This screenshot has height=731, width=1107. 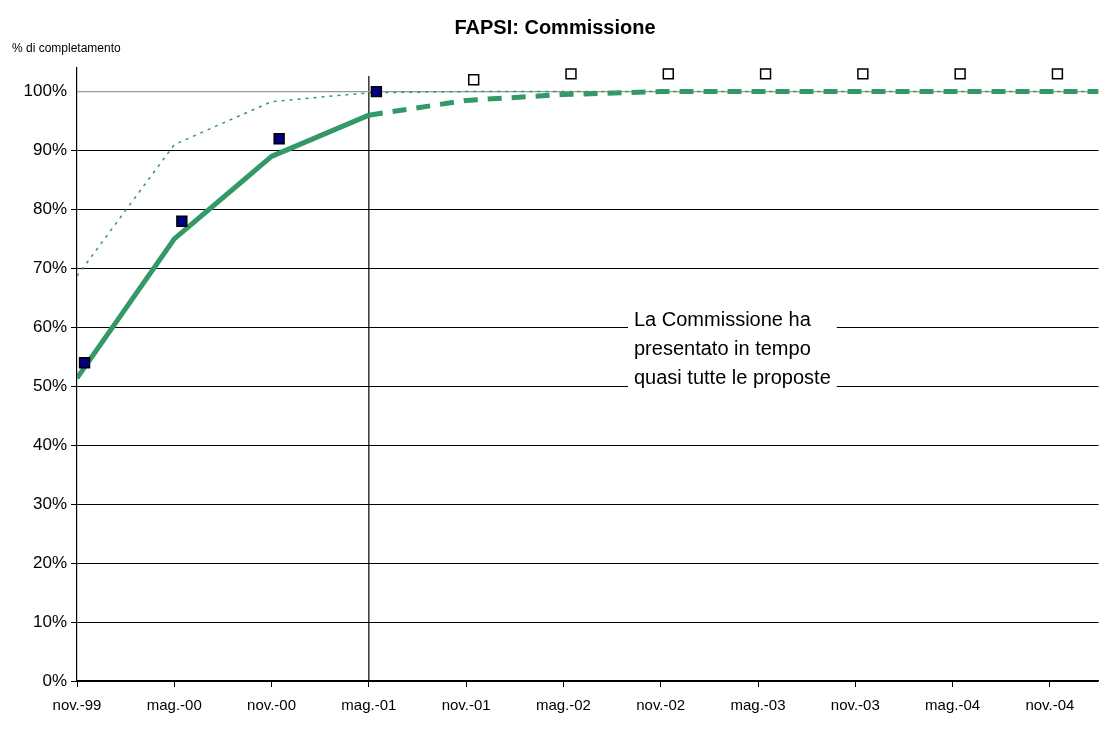 What do you see at coordinates (855, 705) in the screenshot?
I see `x-tick-label: nov.-03` at bounding box center [855, 705].